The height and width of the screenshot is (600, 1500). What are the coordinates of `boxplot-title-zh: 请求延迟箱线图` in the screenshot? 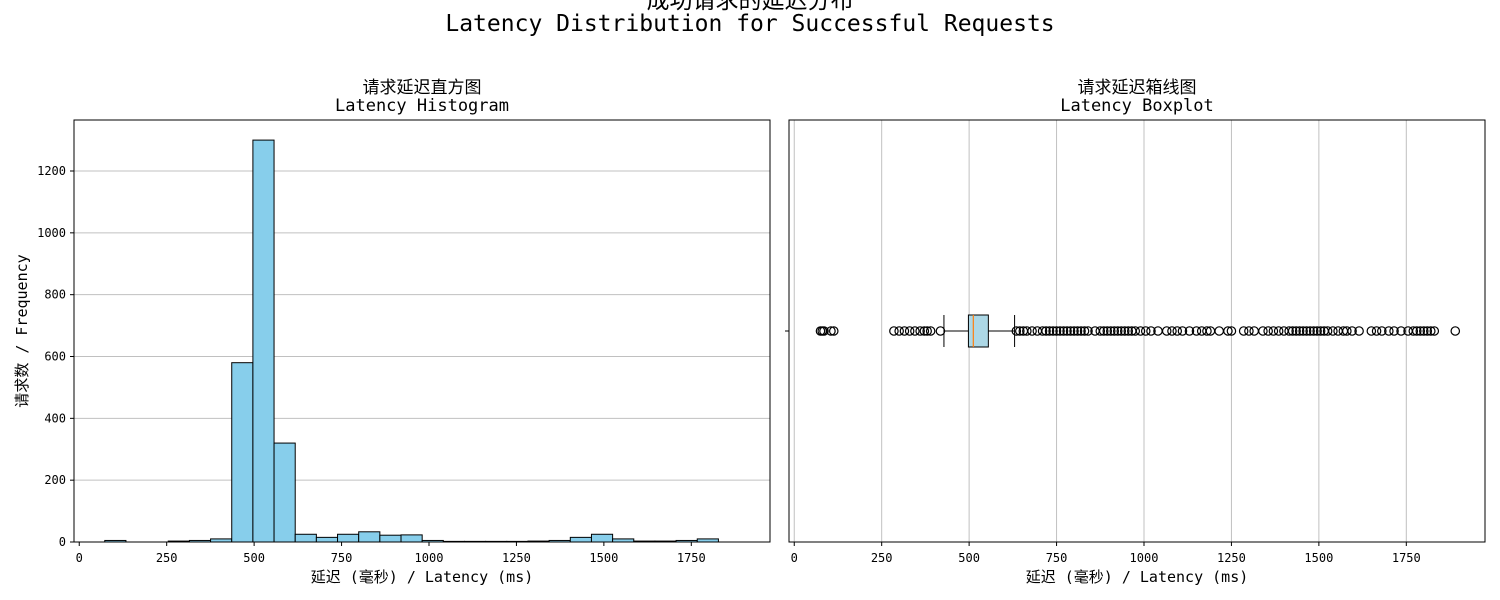 It's located at (1137, 88).